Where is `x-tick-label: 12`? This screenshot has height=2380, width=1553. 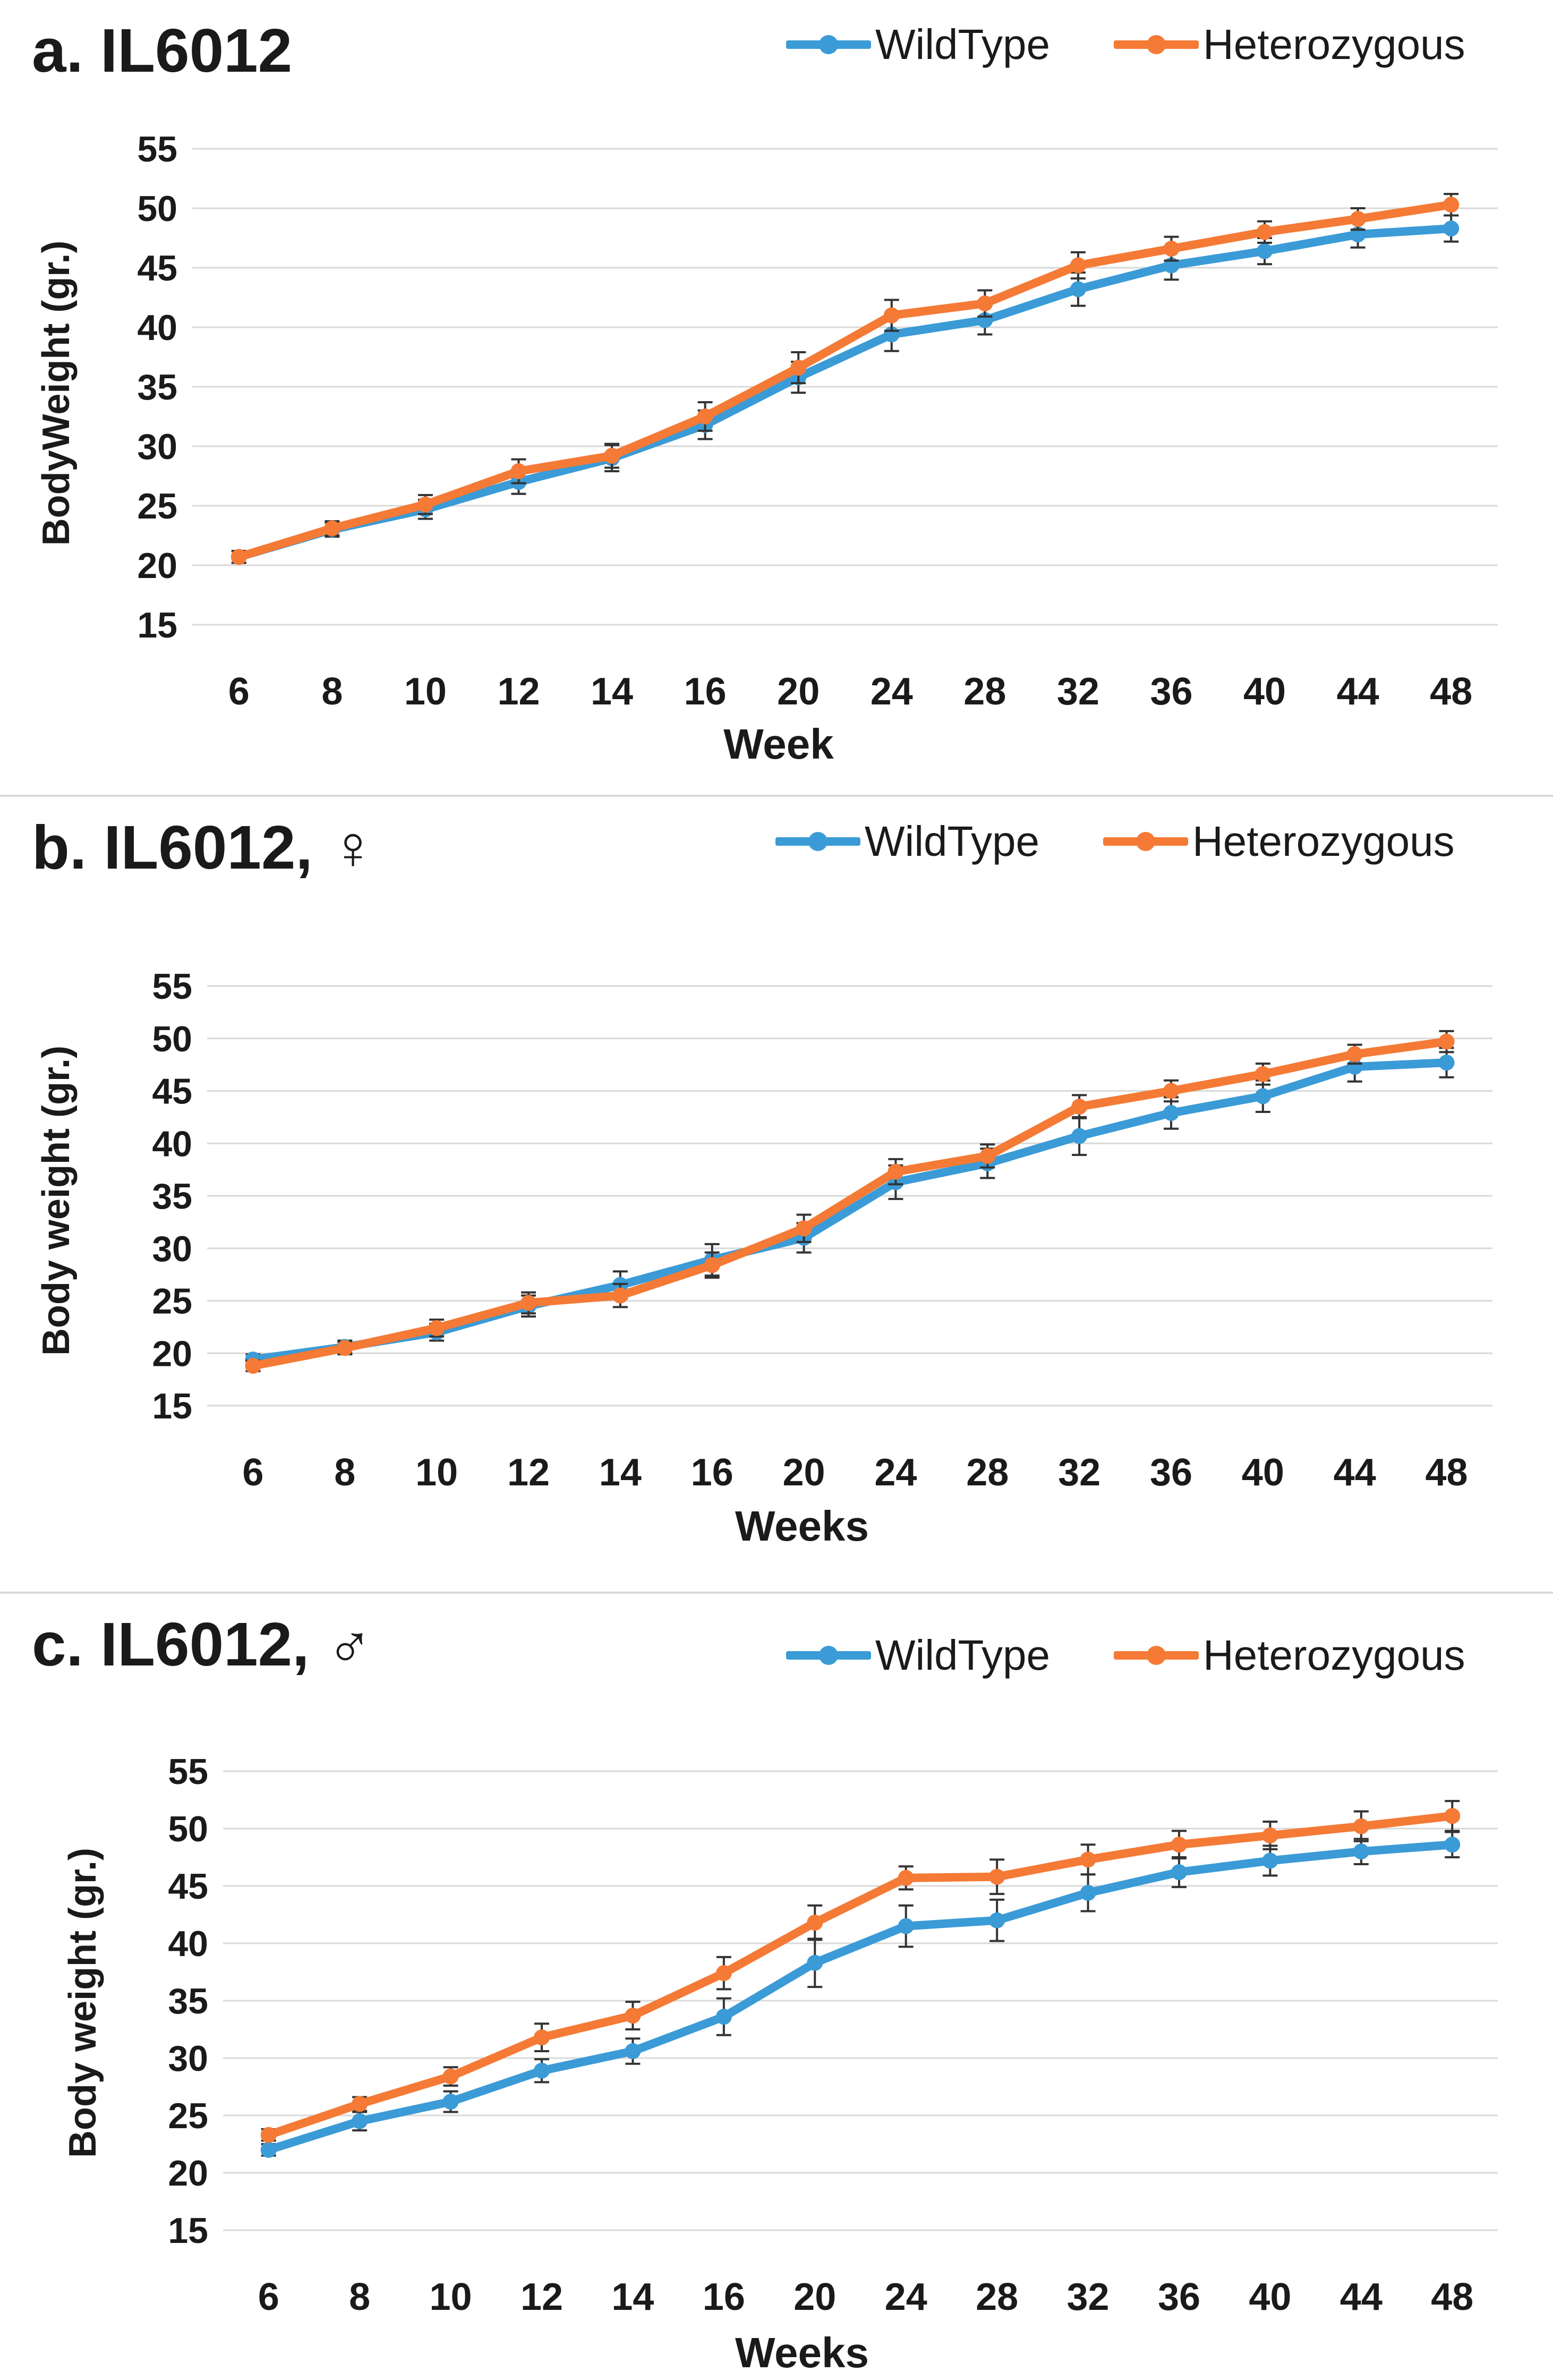
x-tick-label: 12 is located at coordinates (541, 2297).